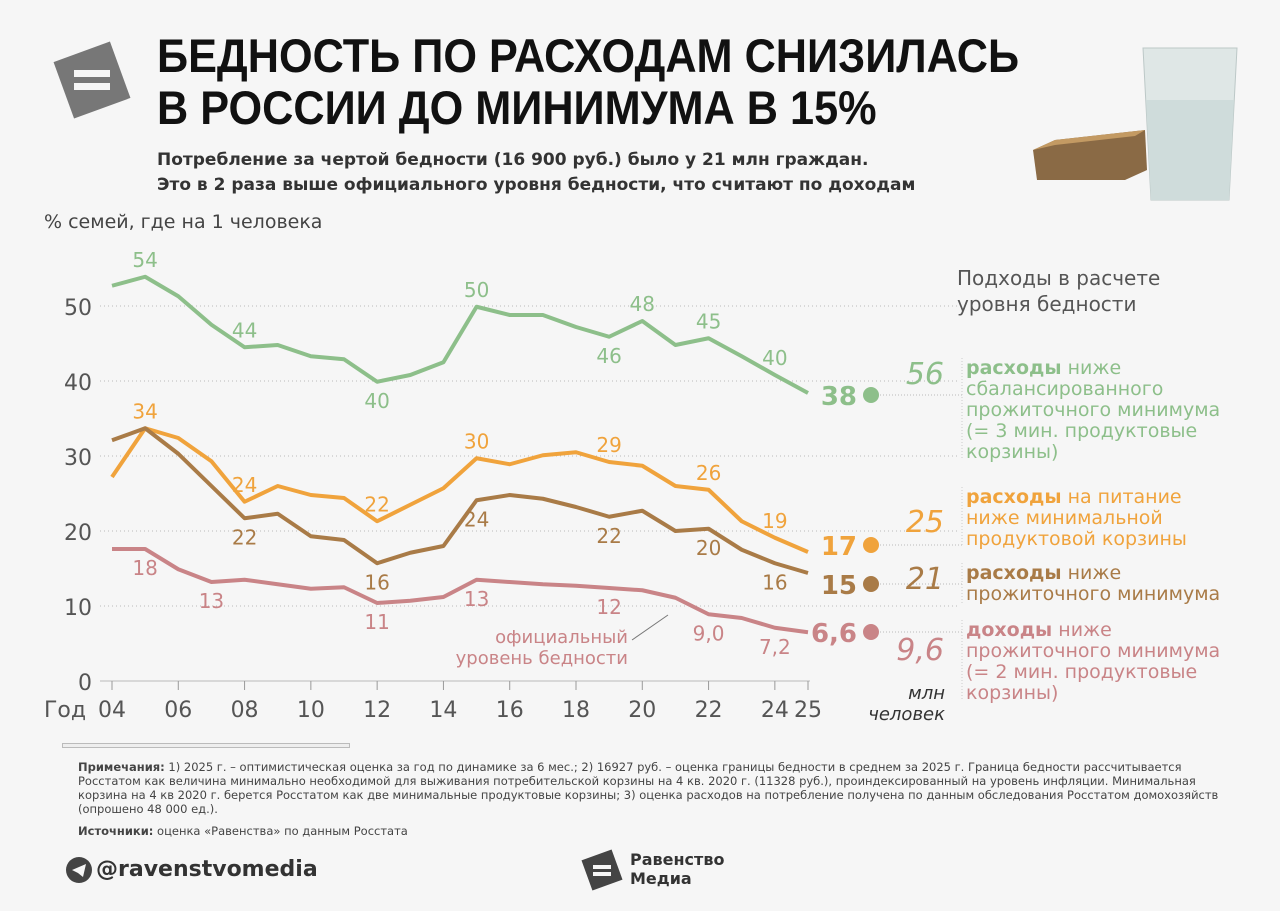 This screenshot has width=1280, height=911. What do you see at coordinates (774, 521) in the screenshot?
I see `data-label: 19` at bounding box center [774, 521].